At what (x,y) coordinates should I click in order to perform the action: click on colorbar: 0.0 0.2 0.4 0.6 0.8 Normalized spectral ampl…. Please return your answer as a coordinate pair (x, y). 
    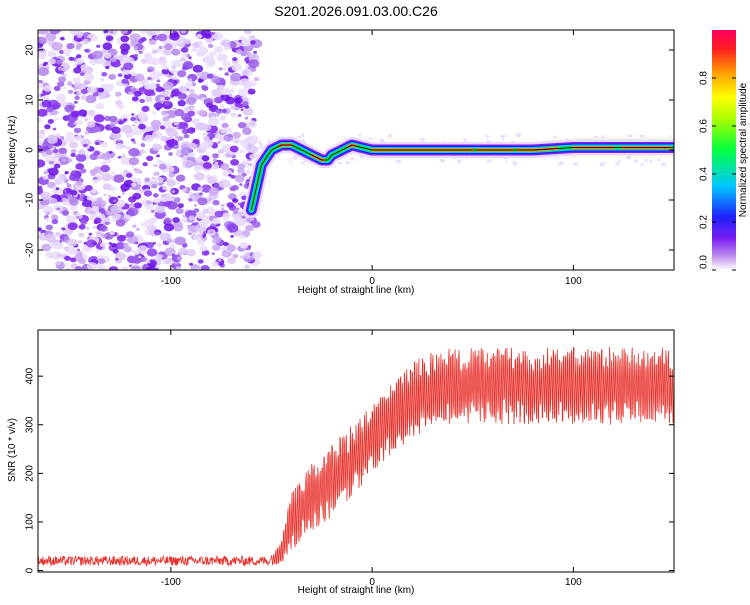
    Looking at the image, I should click on (724, 150).